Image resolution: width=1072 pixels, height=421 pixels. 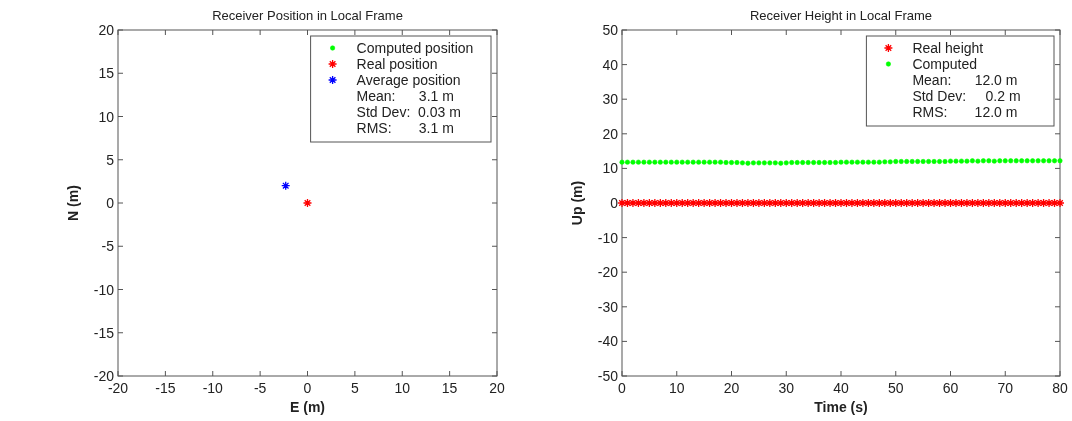 What do you see at coordinates (408, 112) in the screenshot?
I see `annotation: Std Dev: 0.03 m` at bounding box center [408, 112].